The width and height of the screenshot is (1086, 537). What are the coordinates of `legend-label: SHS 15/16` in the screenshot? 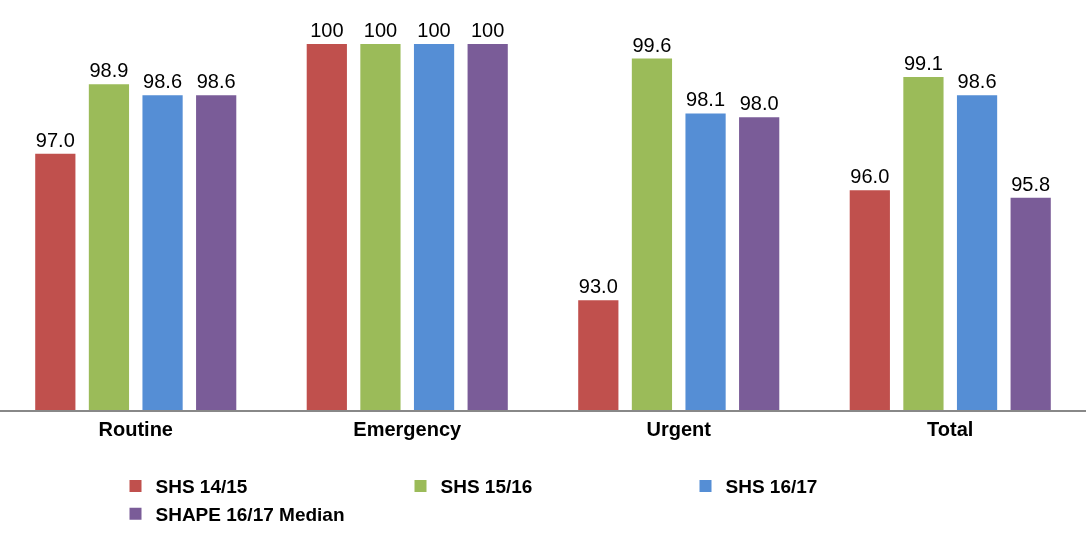 It's located at (486, 487).